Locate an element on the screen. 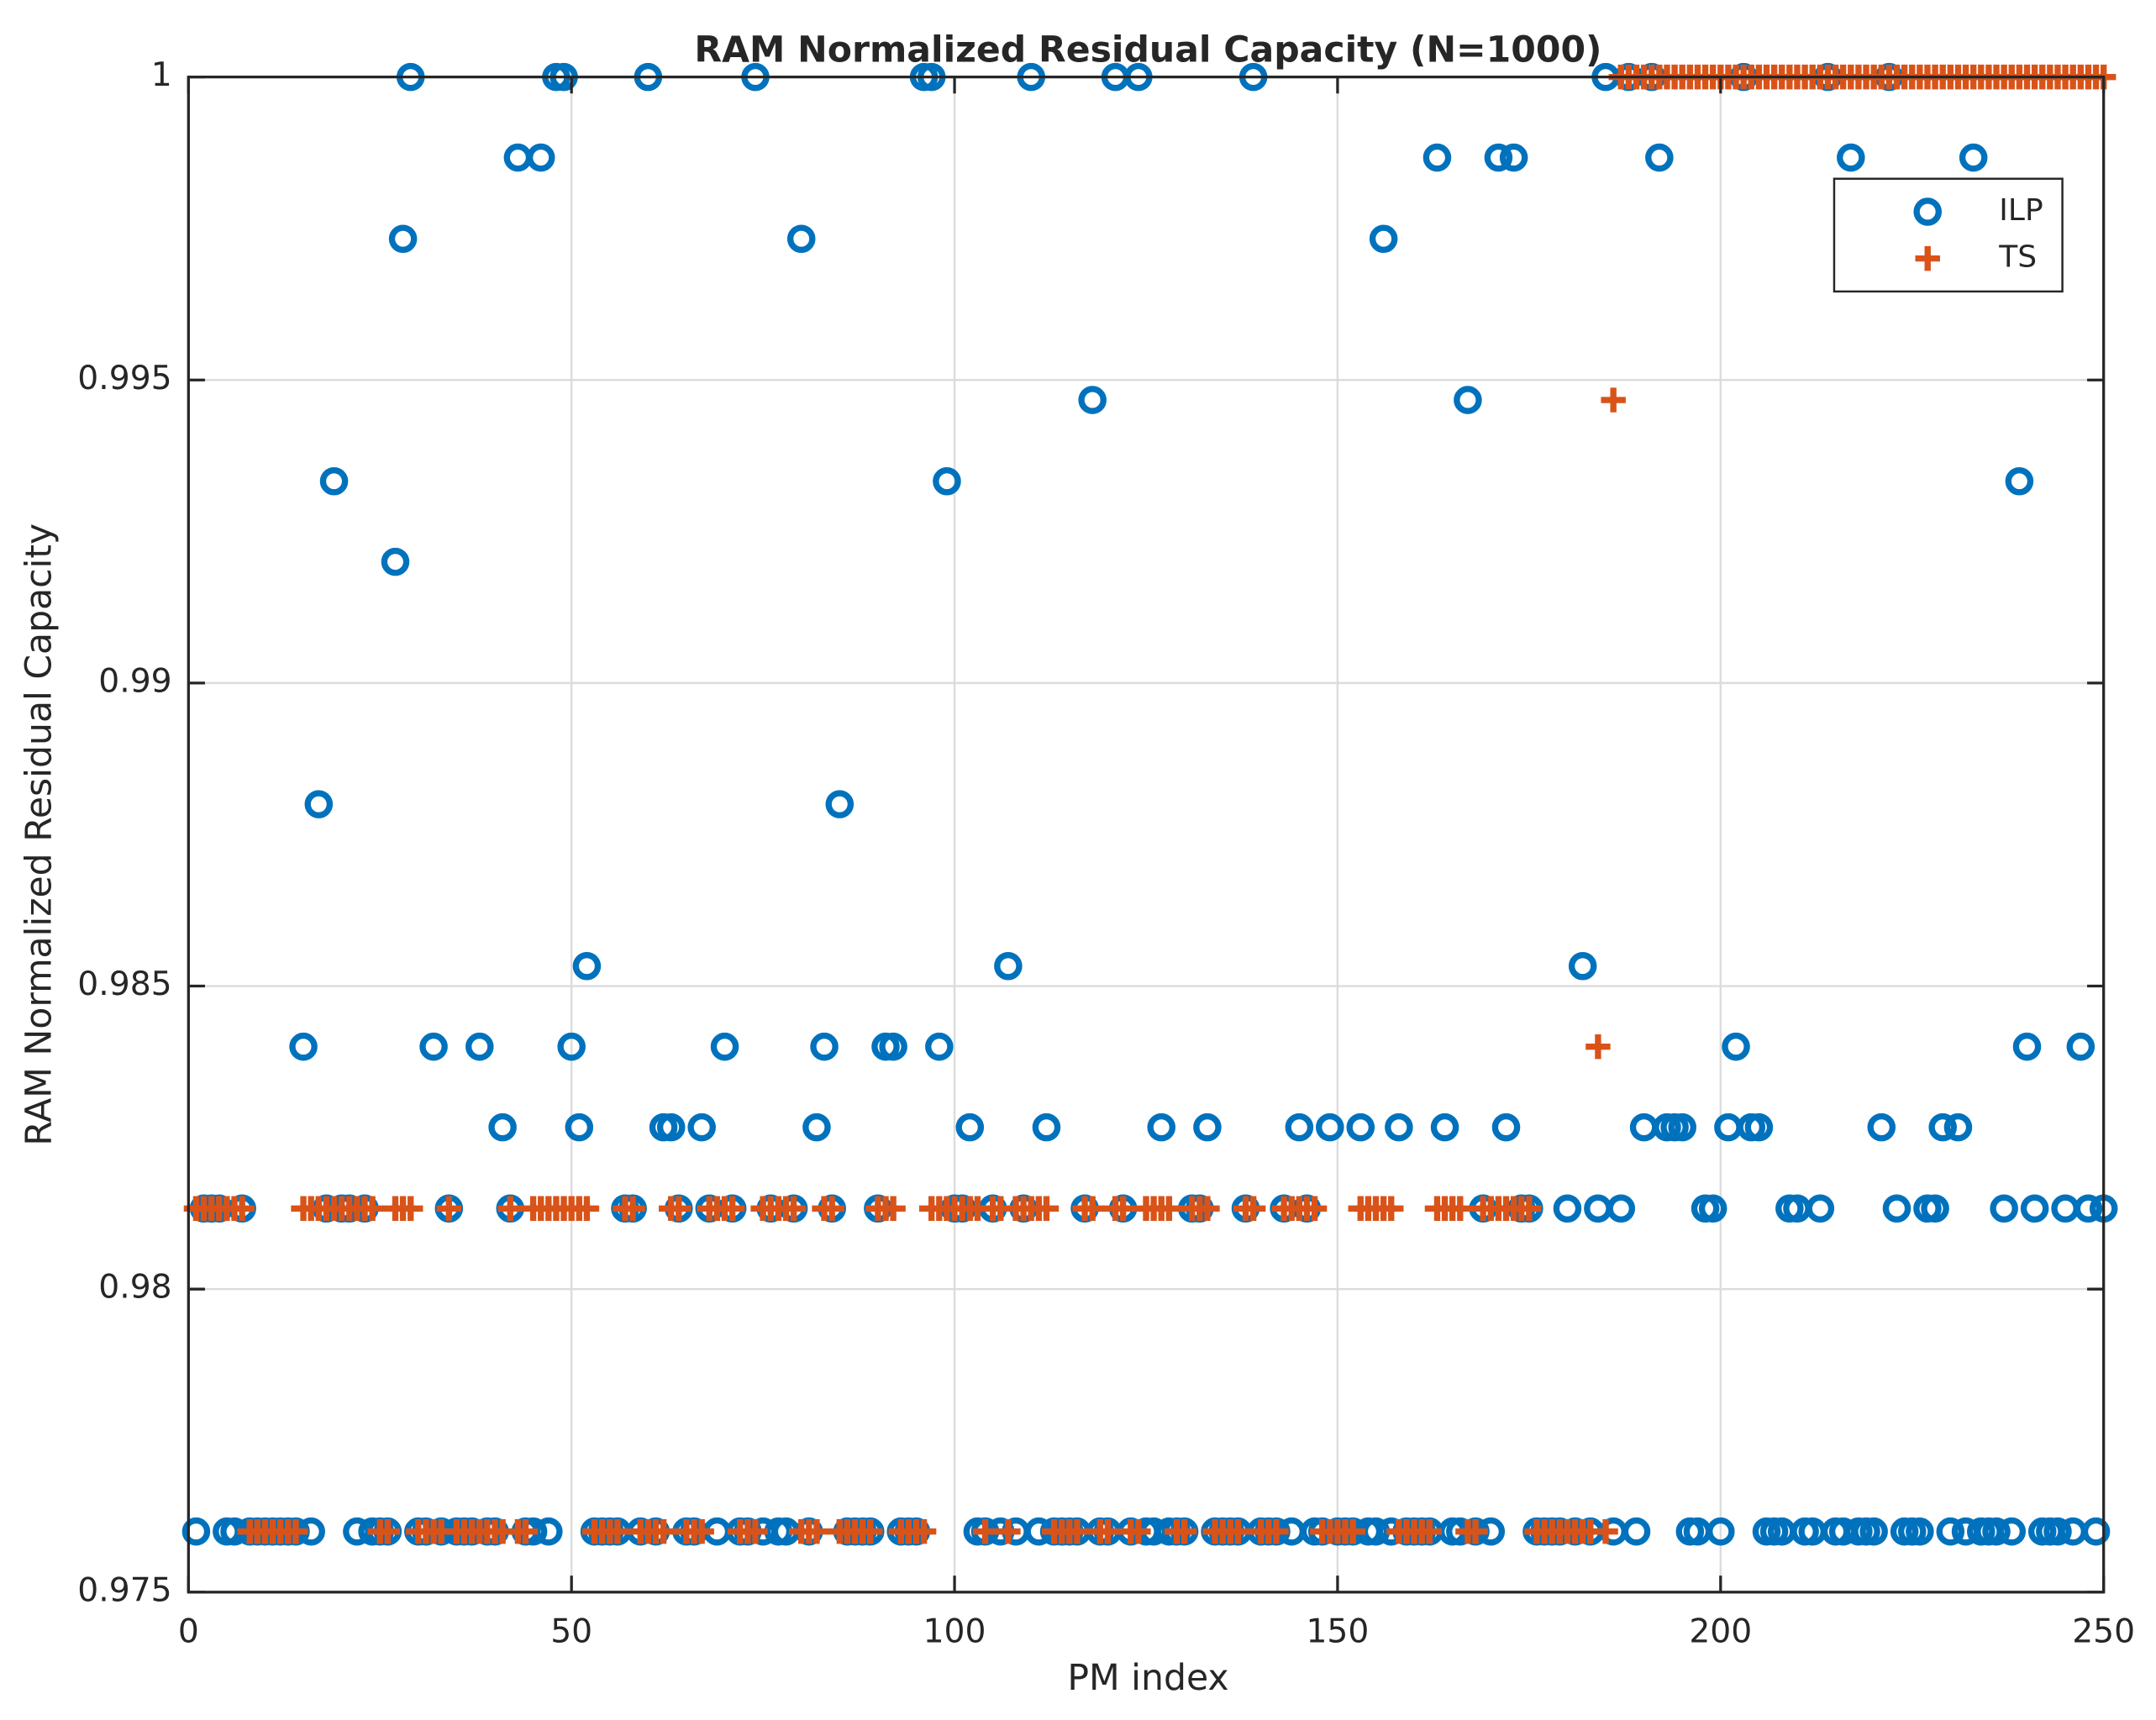  x-tick-label: 100 is located at coordinates (954, 1631).